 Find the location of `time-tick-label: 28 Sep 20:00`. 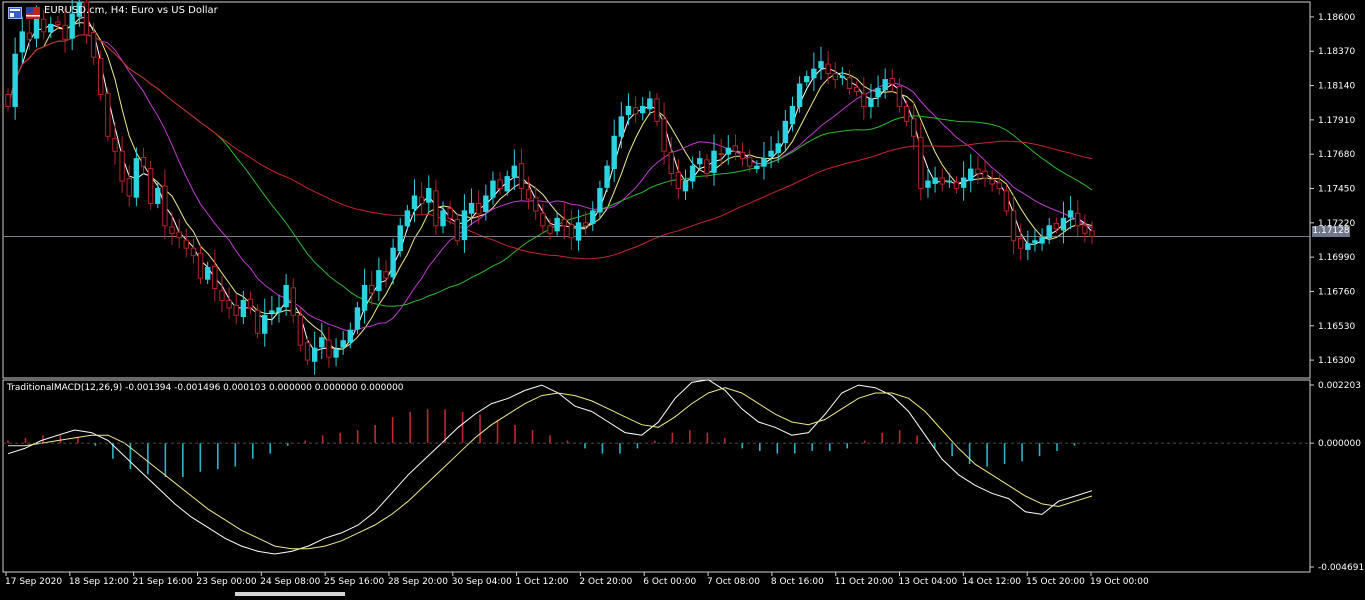

time-tick-label: 28 Sep 20:00 is located at coordinates (418, 582).